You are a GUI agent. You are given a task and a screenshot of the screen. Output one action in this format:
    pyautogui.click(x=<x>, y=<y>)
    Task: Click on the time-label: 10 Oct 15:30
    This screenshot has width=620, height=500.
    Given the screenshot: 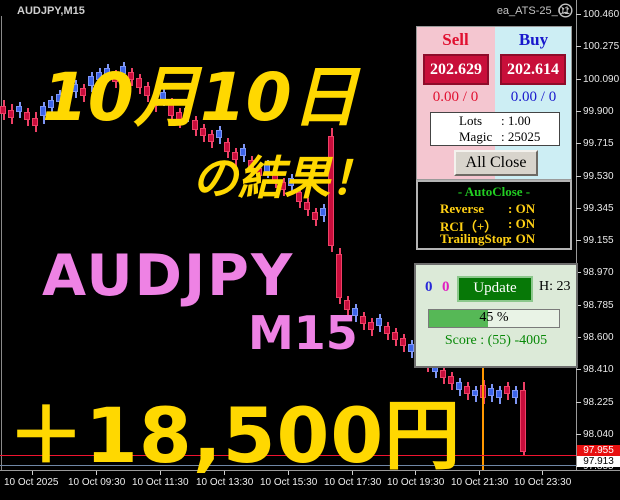 What is the action you would take?
    pyautogui.click(x=289, y=482)
    